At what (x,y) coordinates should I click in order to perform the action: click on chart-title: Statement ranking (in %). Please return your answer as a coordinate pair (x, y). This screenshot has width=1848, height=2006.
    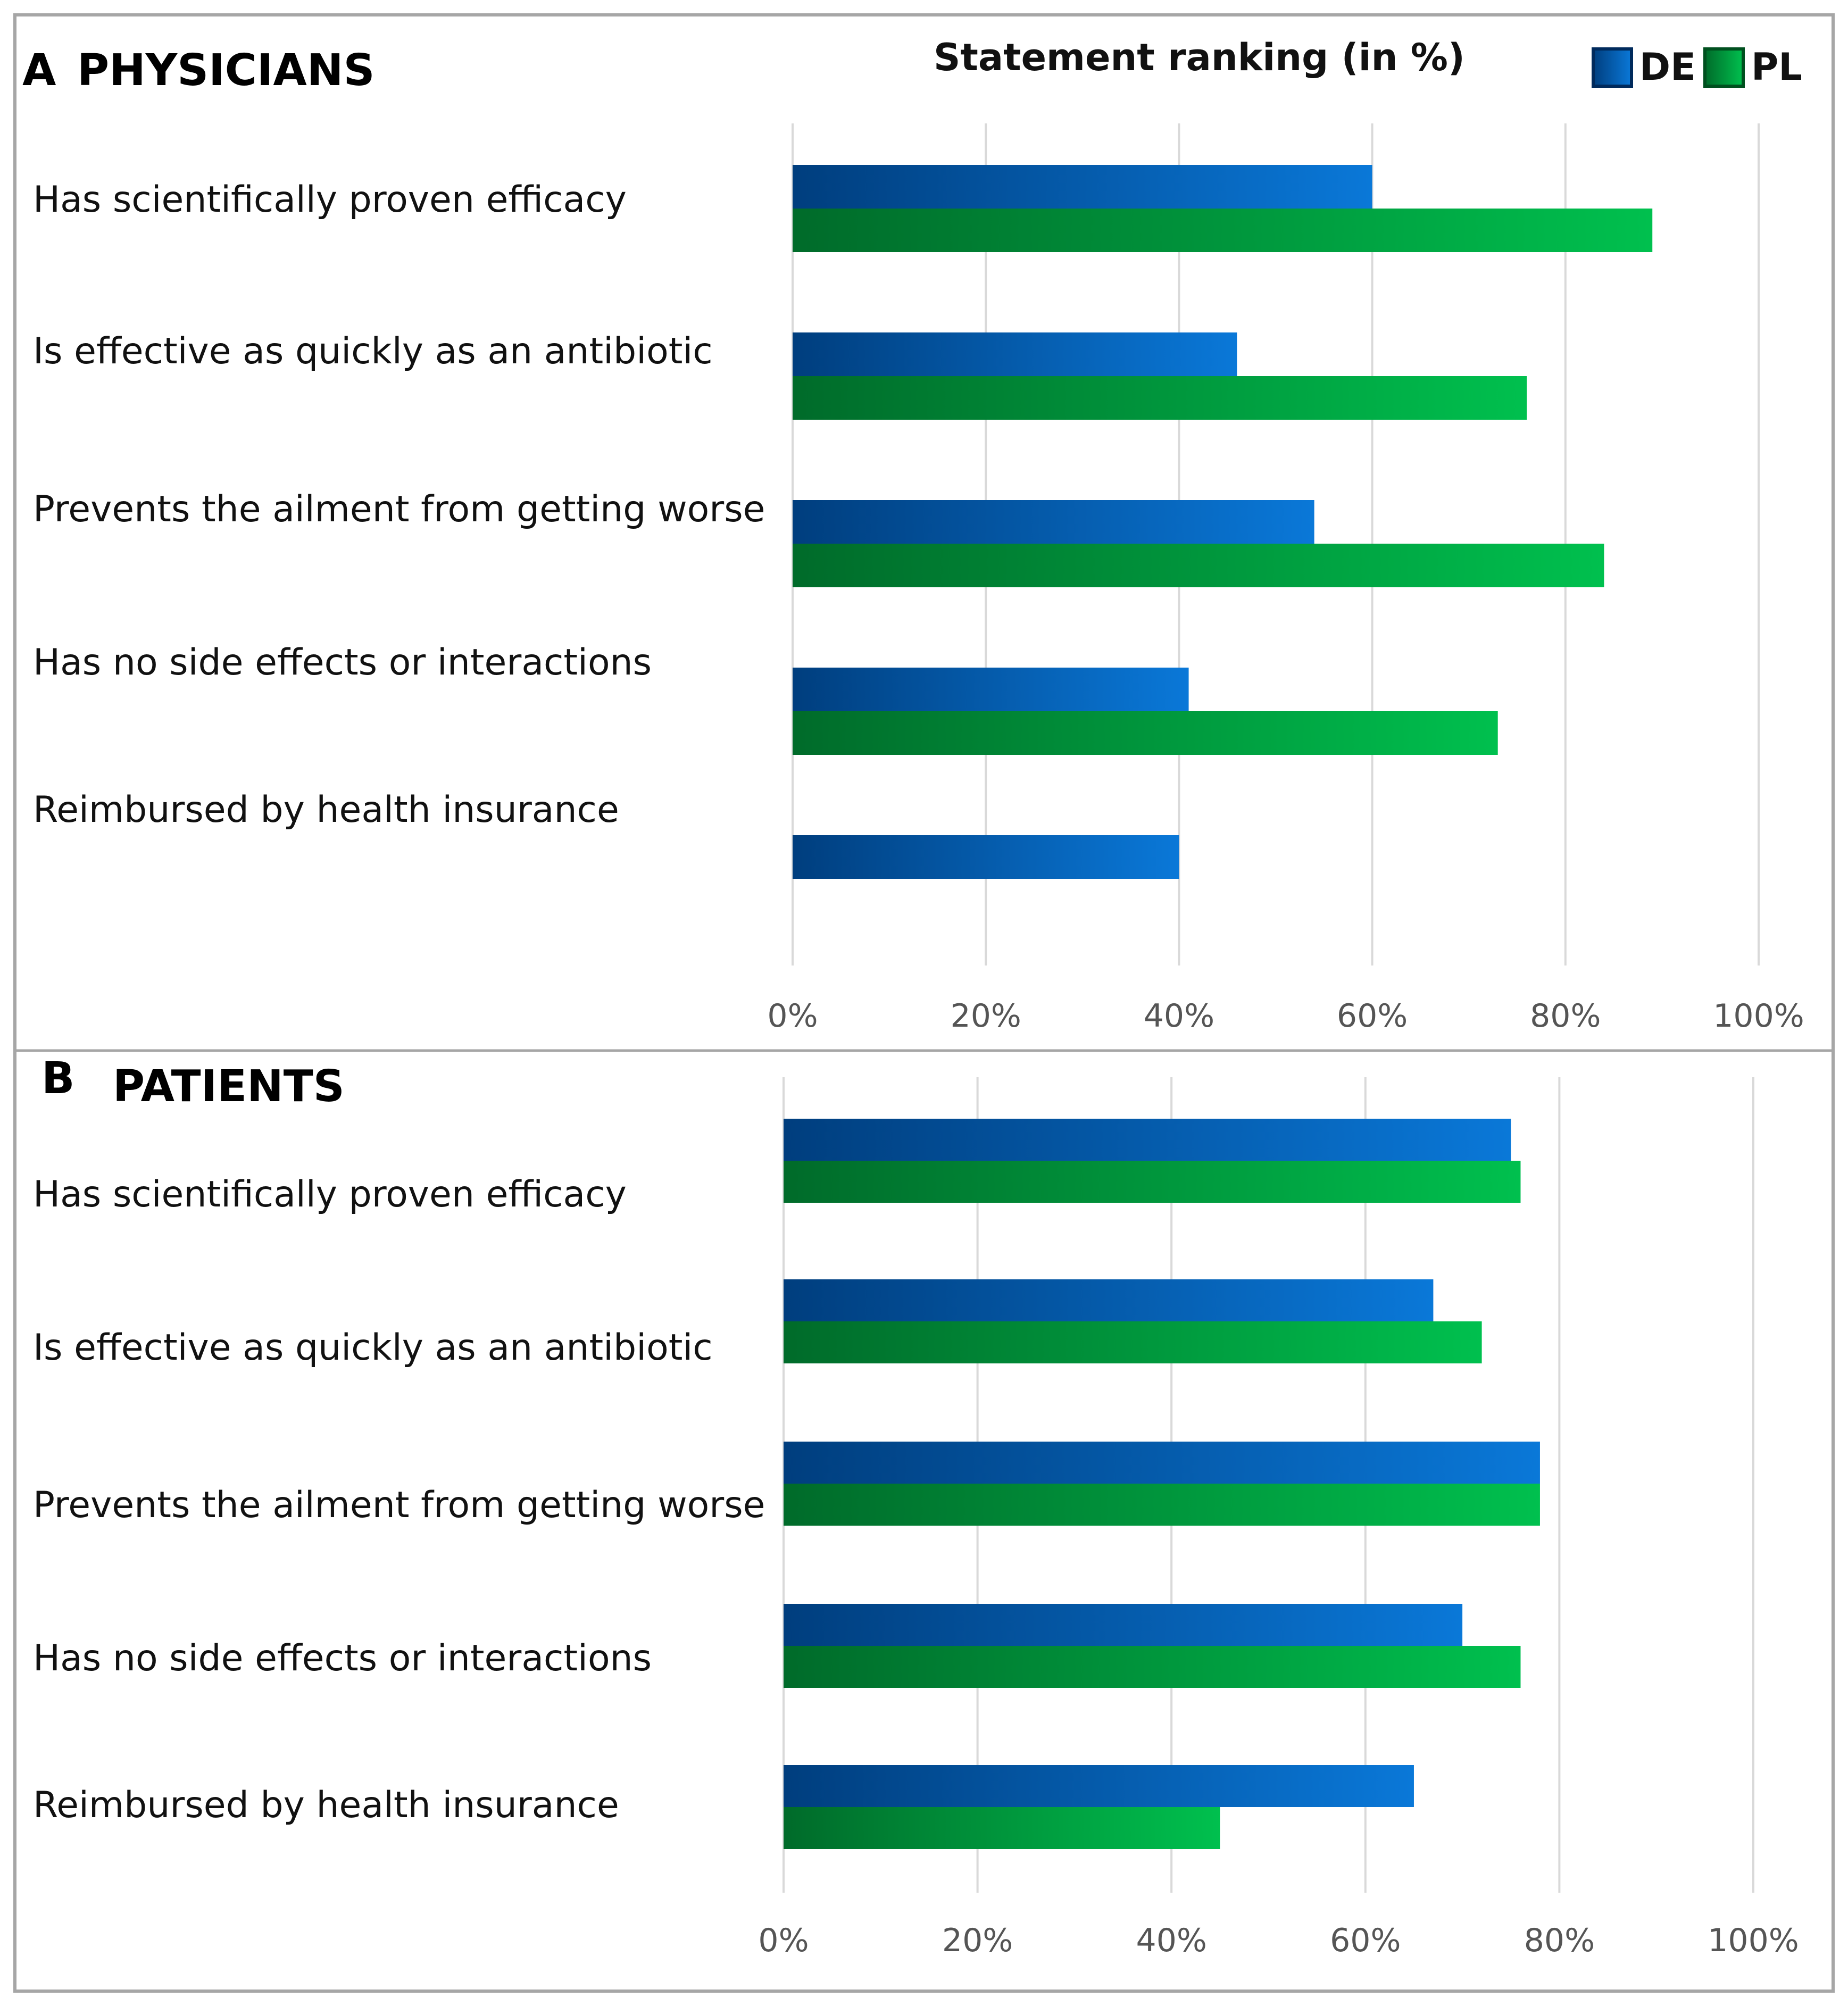
    Looking at the image, I should click on (1200, 57).